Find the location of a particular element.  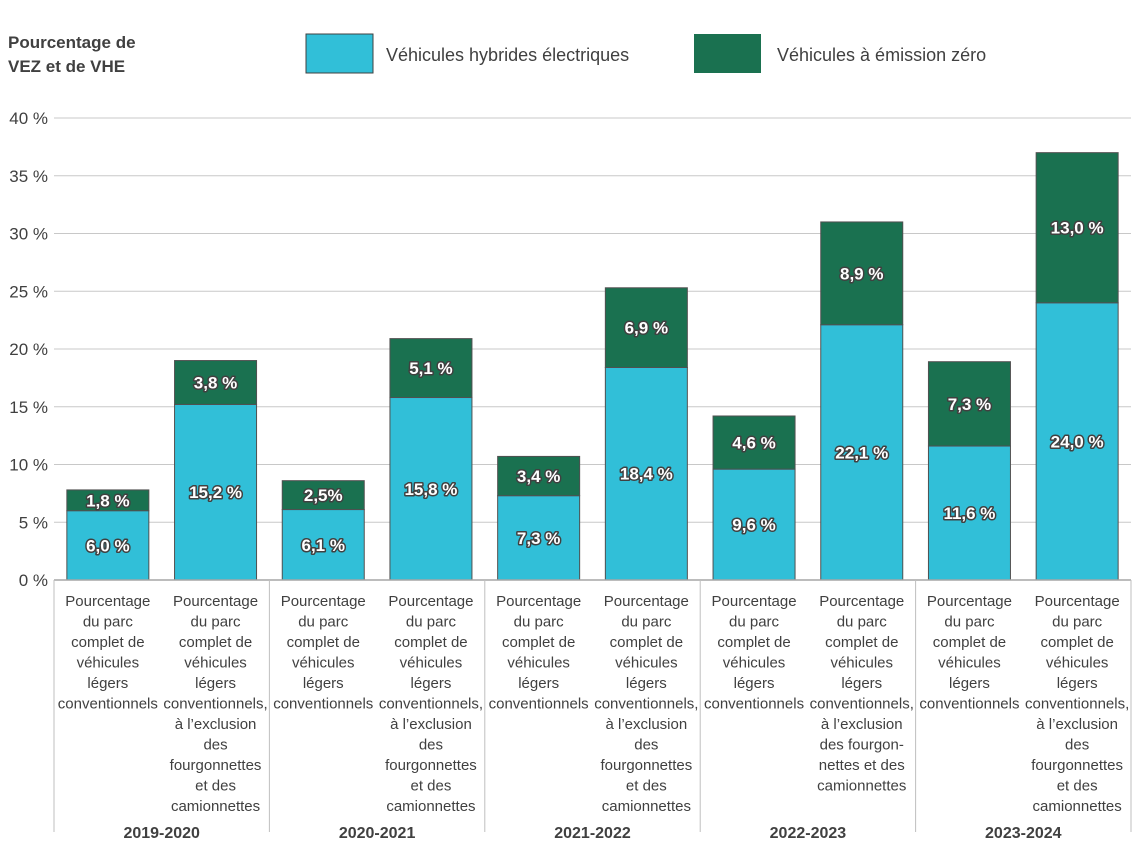

y-tick-label: 25 % is located at coordinates (28, 291).